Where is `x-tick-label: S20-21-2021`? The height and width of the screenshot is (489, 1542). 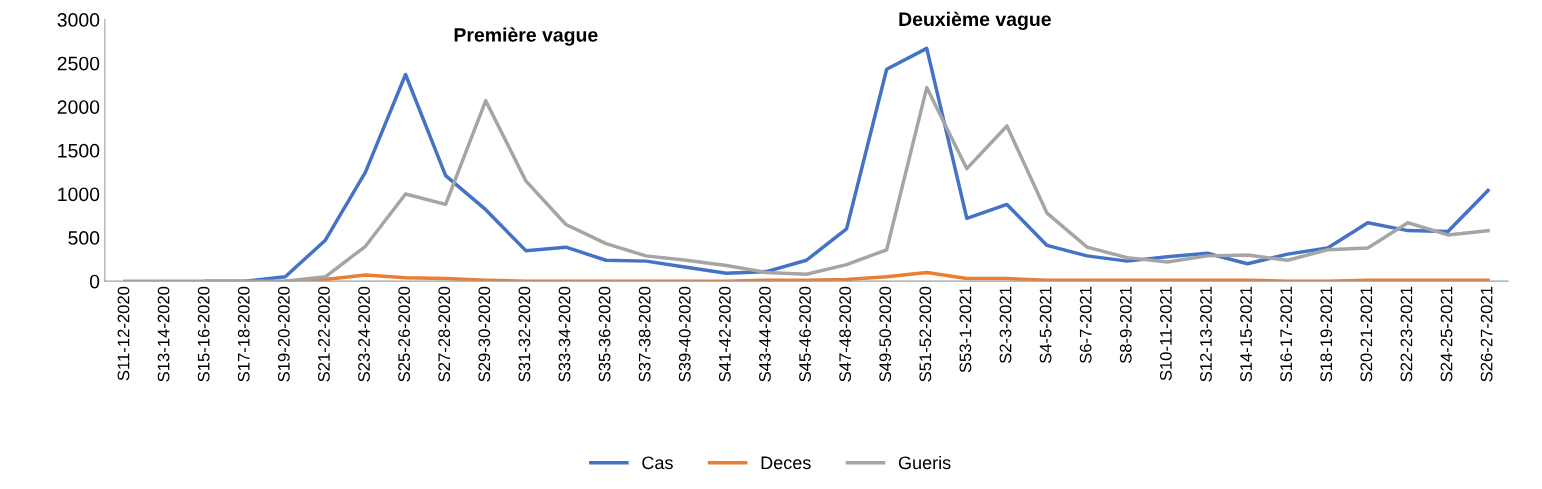
x-tick-label: S20-21-2021 is located at coordinates (1366, 334).